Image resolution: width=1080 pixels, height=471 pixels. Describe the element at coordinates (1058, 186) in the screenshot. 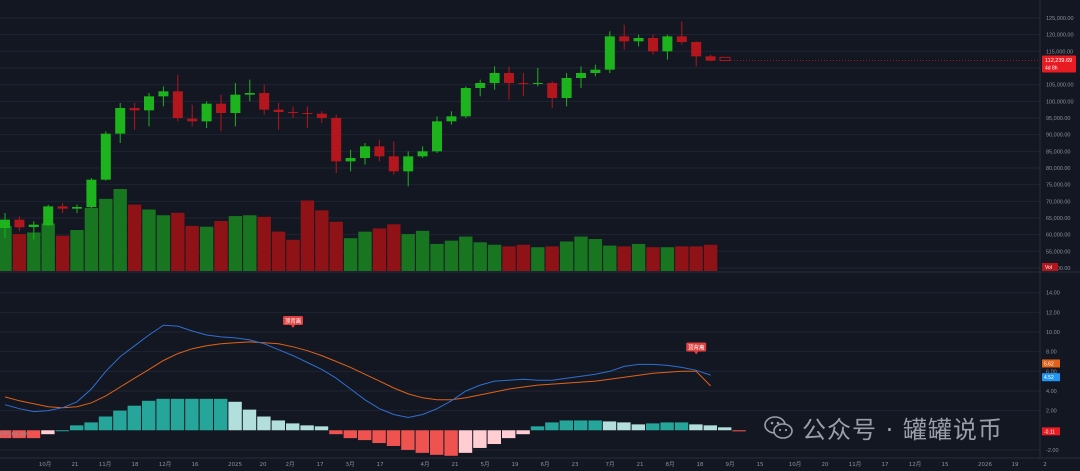

I see `price-tick-label: 75,000.00` at that location.